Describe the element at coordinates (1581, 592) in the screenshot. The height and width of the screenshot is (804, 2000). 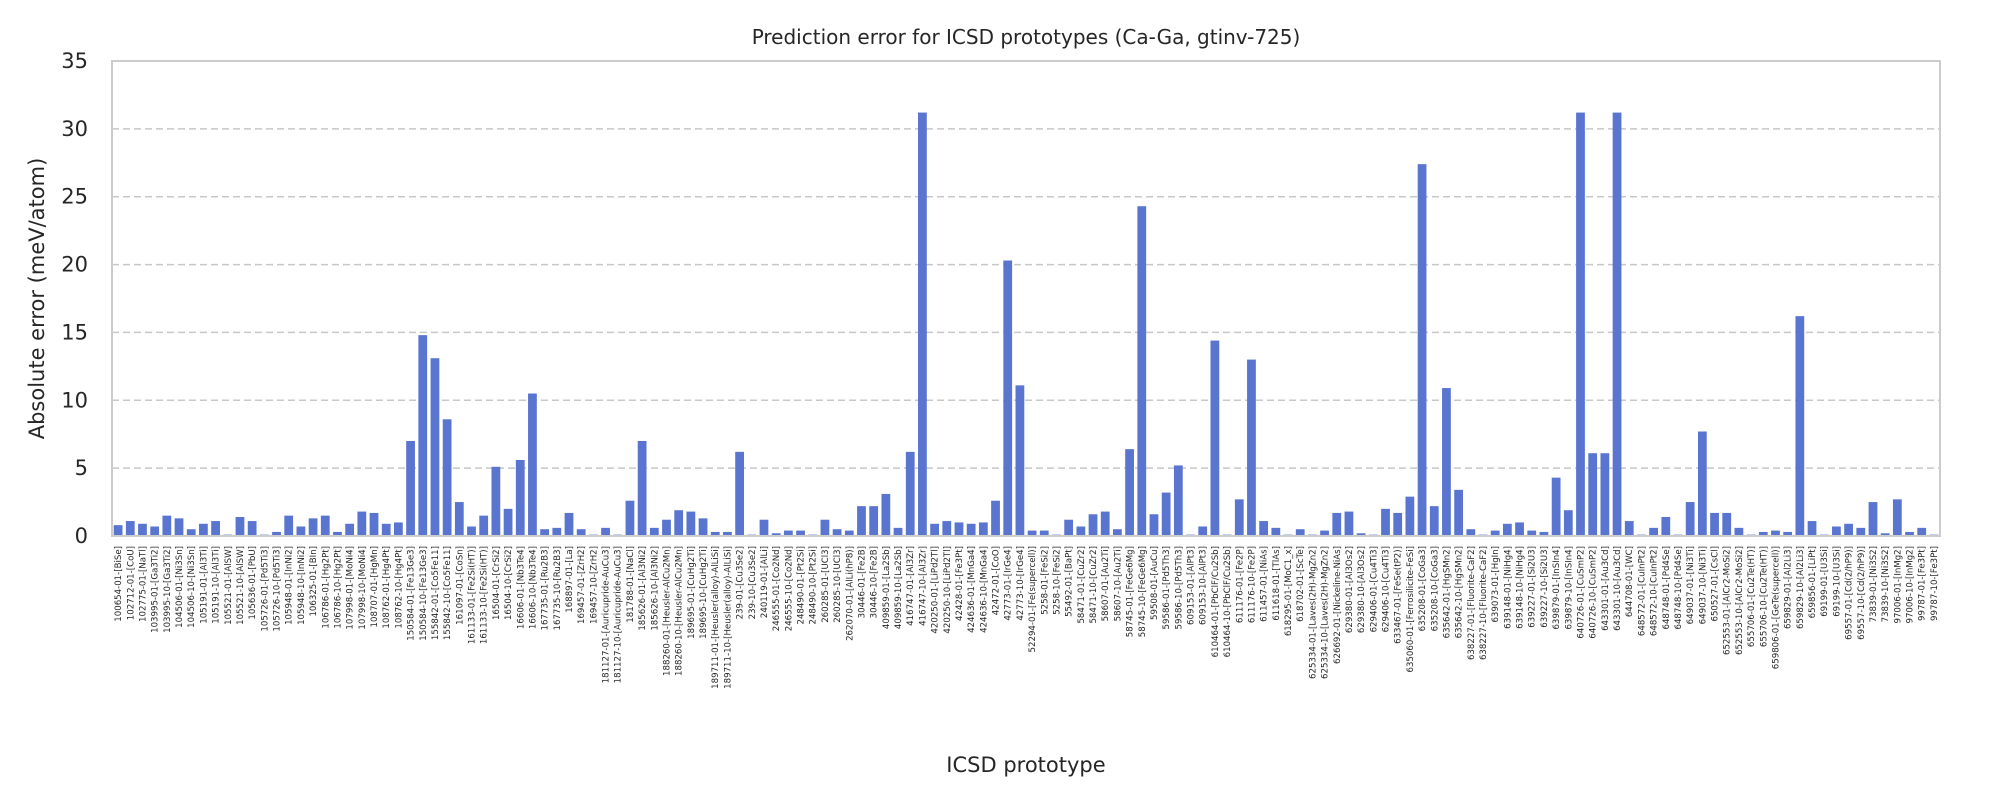
I see `x-tick-label: 640726-01-[CuSmP2]` at that location.